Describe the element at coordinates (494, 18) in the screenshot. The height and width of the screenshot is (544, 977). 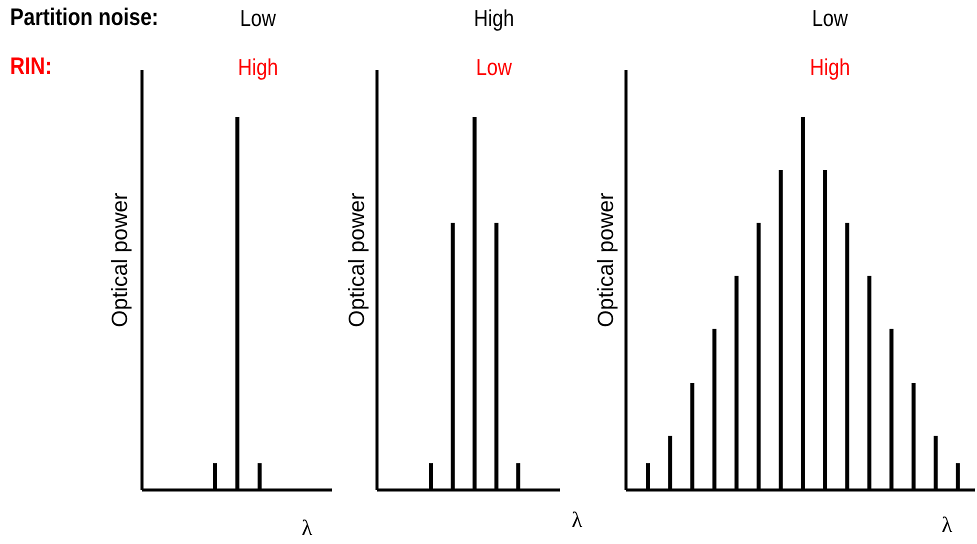
I see `chart-title: High` at that location.